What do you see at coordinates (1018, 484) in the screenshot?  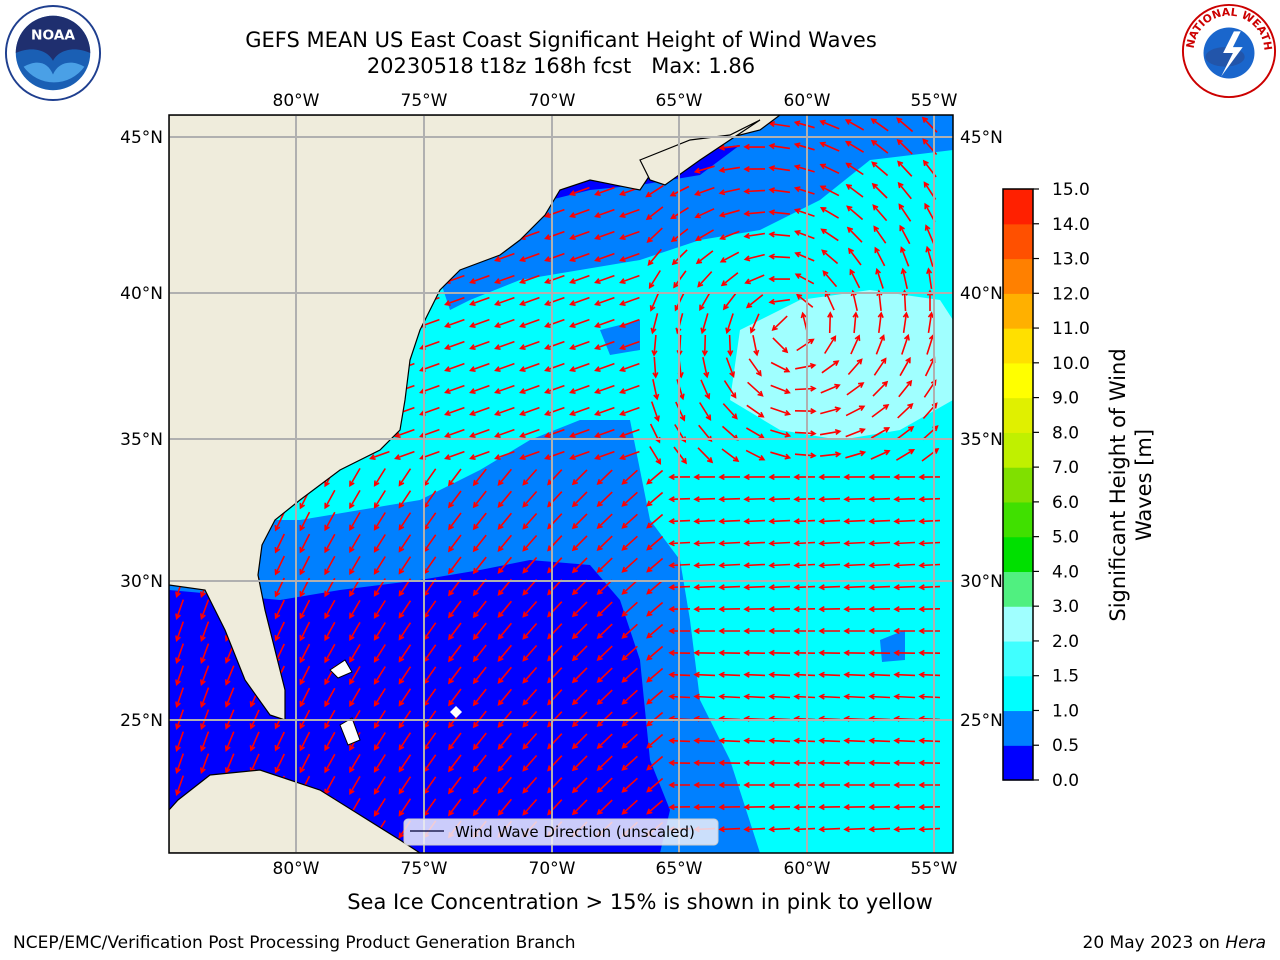 I see `colorbar-frame` at bounding box center [1018, 484].